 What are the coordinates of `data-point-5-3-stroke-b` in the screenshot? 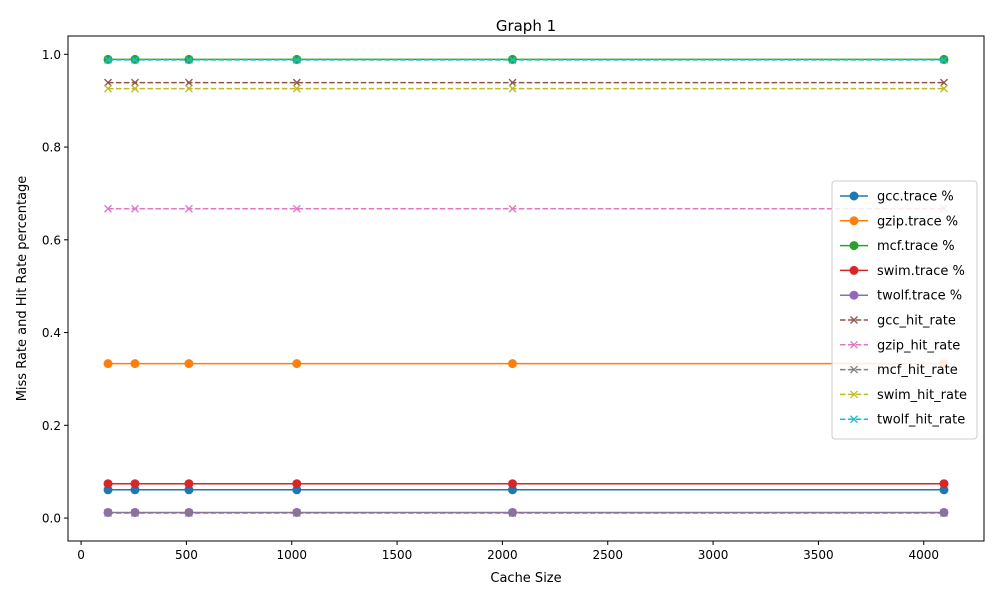 It's located at (296, 82).